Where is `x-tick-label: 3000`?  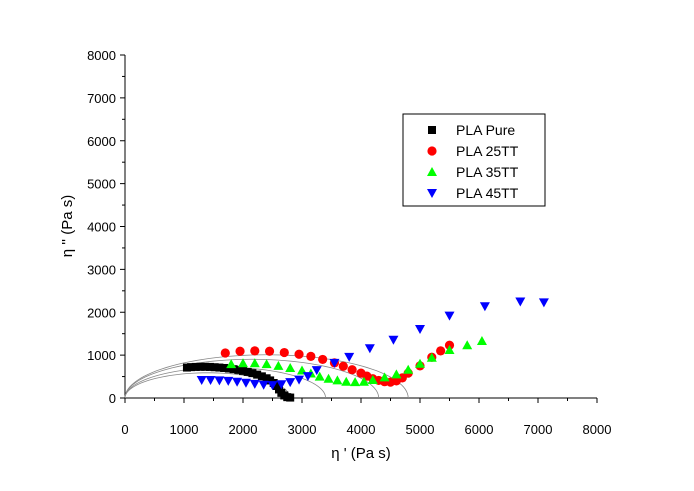
x-tick-label: 3000 is located at coordinates (302, 429).